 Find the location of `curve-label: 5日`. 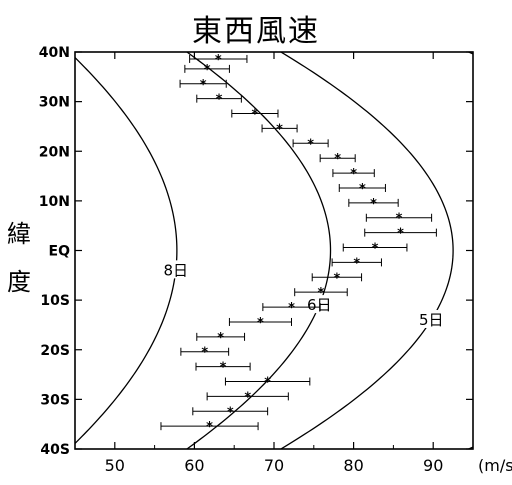

curve-label: 5日 is located at coordinates (431, 320).